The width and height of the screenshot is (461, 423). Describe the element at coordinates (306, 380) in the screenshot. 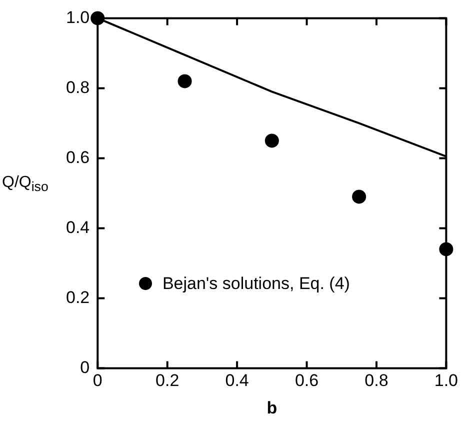

I see `x-tick-label: 0.6` at that location.